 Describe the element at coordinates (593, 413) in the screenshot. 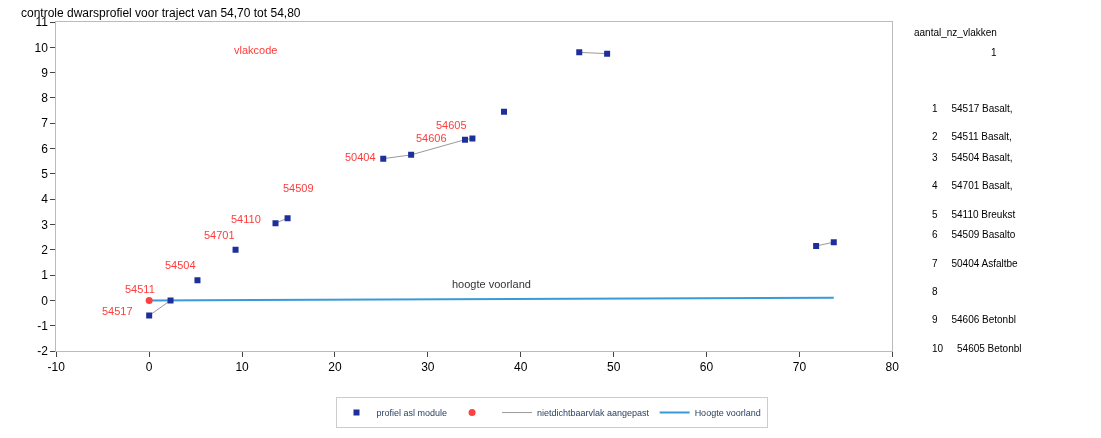

I see `legend-label: nietdichtbaarvlak aangepast` at that location.